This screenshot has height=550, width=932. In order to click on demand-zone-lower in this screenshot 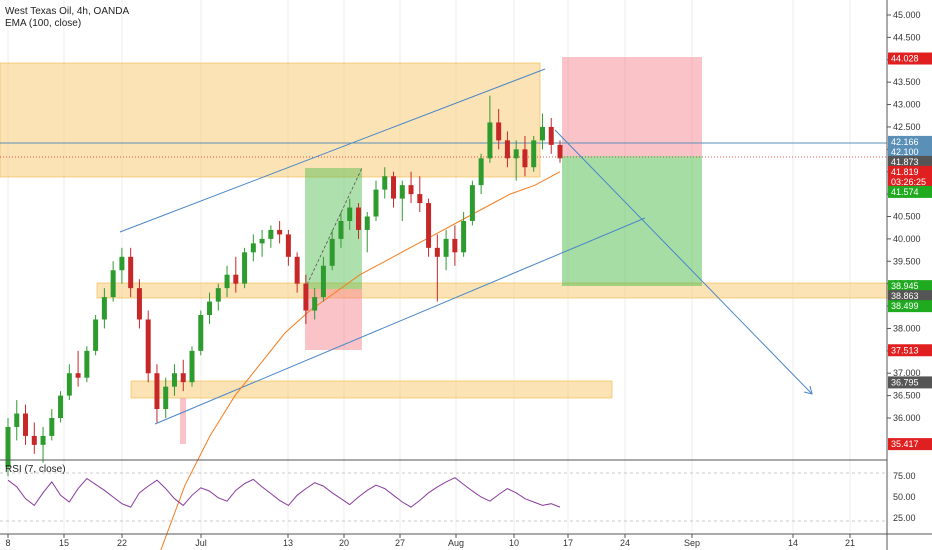, I will do `click(371, 389)`.